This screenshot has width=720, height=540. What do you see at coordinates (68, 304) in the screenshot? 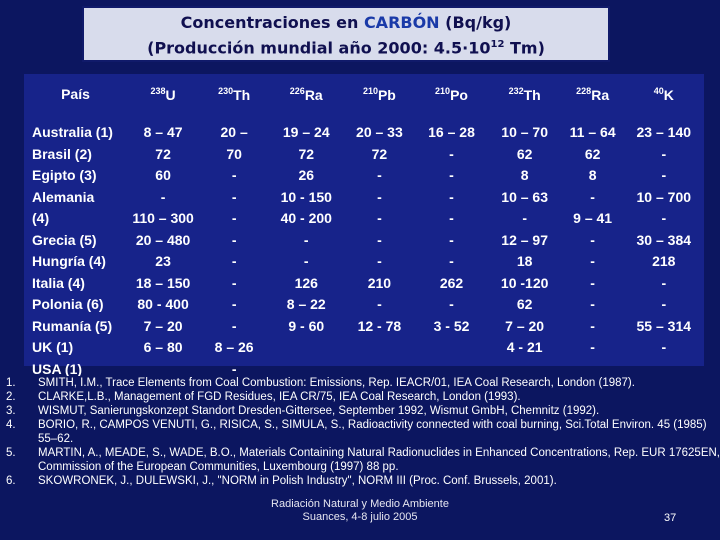
I see `country-cell: Polonia (6)` at bounding box center [68, 304].